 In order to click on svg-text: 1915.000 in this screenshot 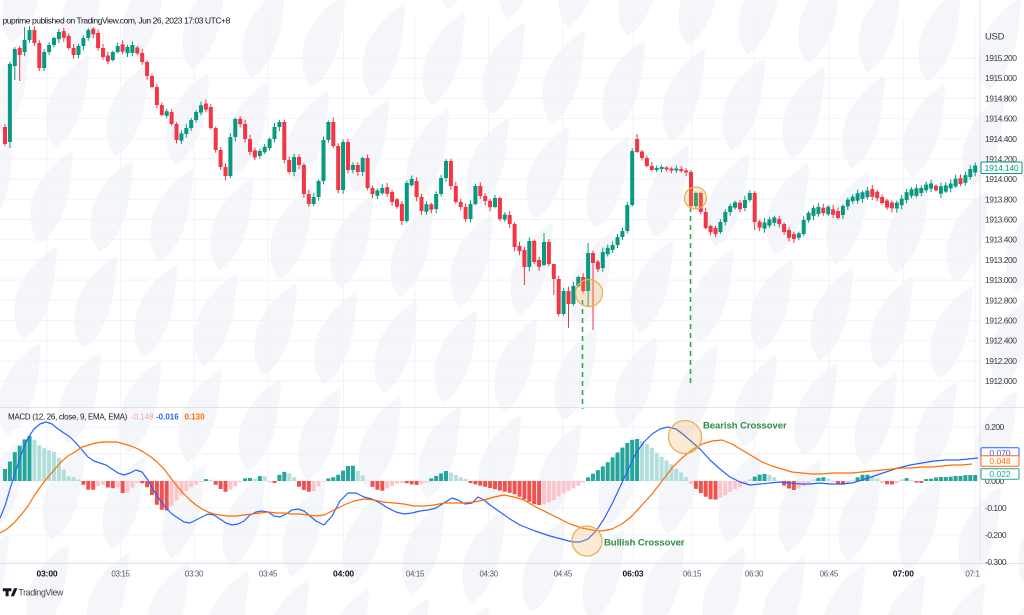, I will do `click(1001, 78)`.